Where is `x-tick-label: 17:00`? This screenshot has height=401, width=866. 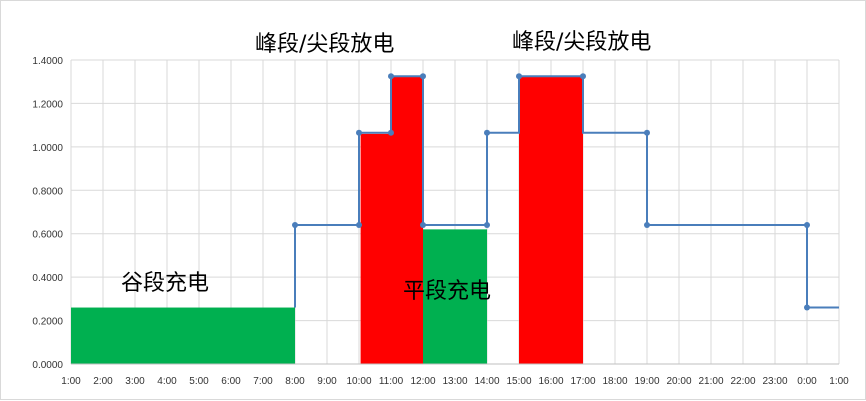 x-tick-label: 17:00 is located at coordinates (582, 381).